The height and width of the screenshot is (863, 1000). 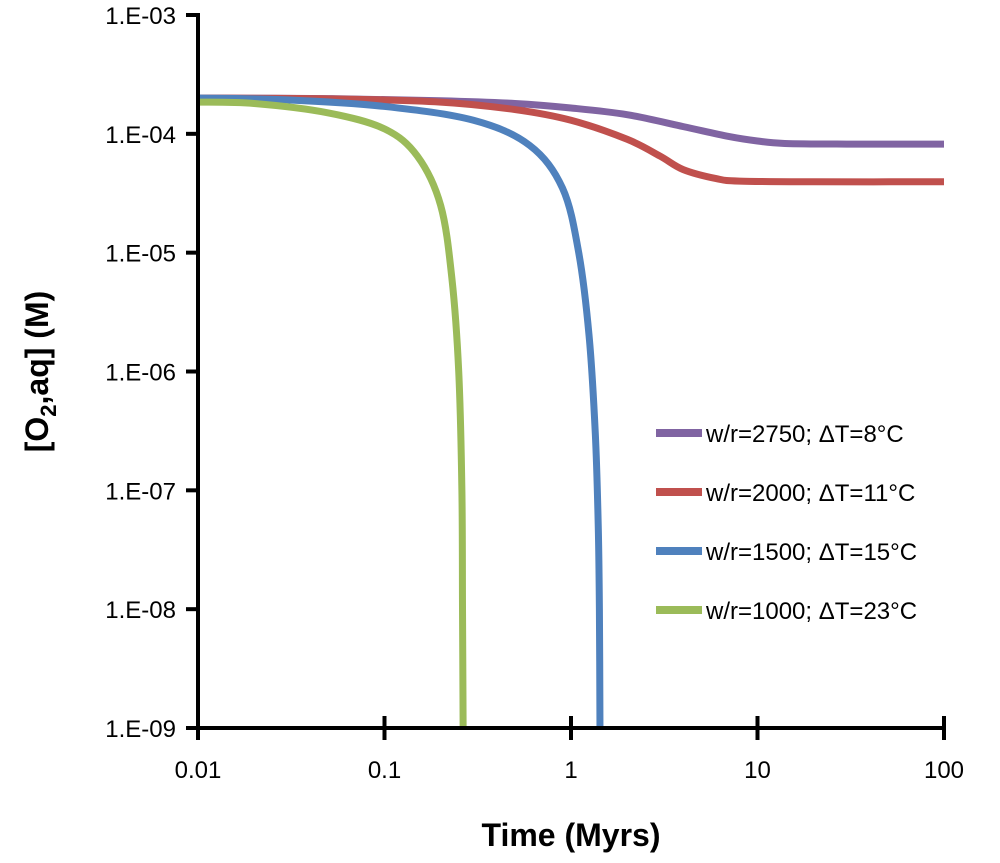 What do you see at coordinates (810, 493) in the screenshot?
I see `legend-label: w/r=2000; ΔT=11°C` at bounding box center [810, 493].